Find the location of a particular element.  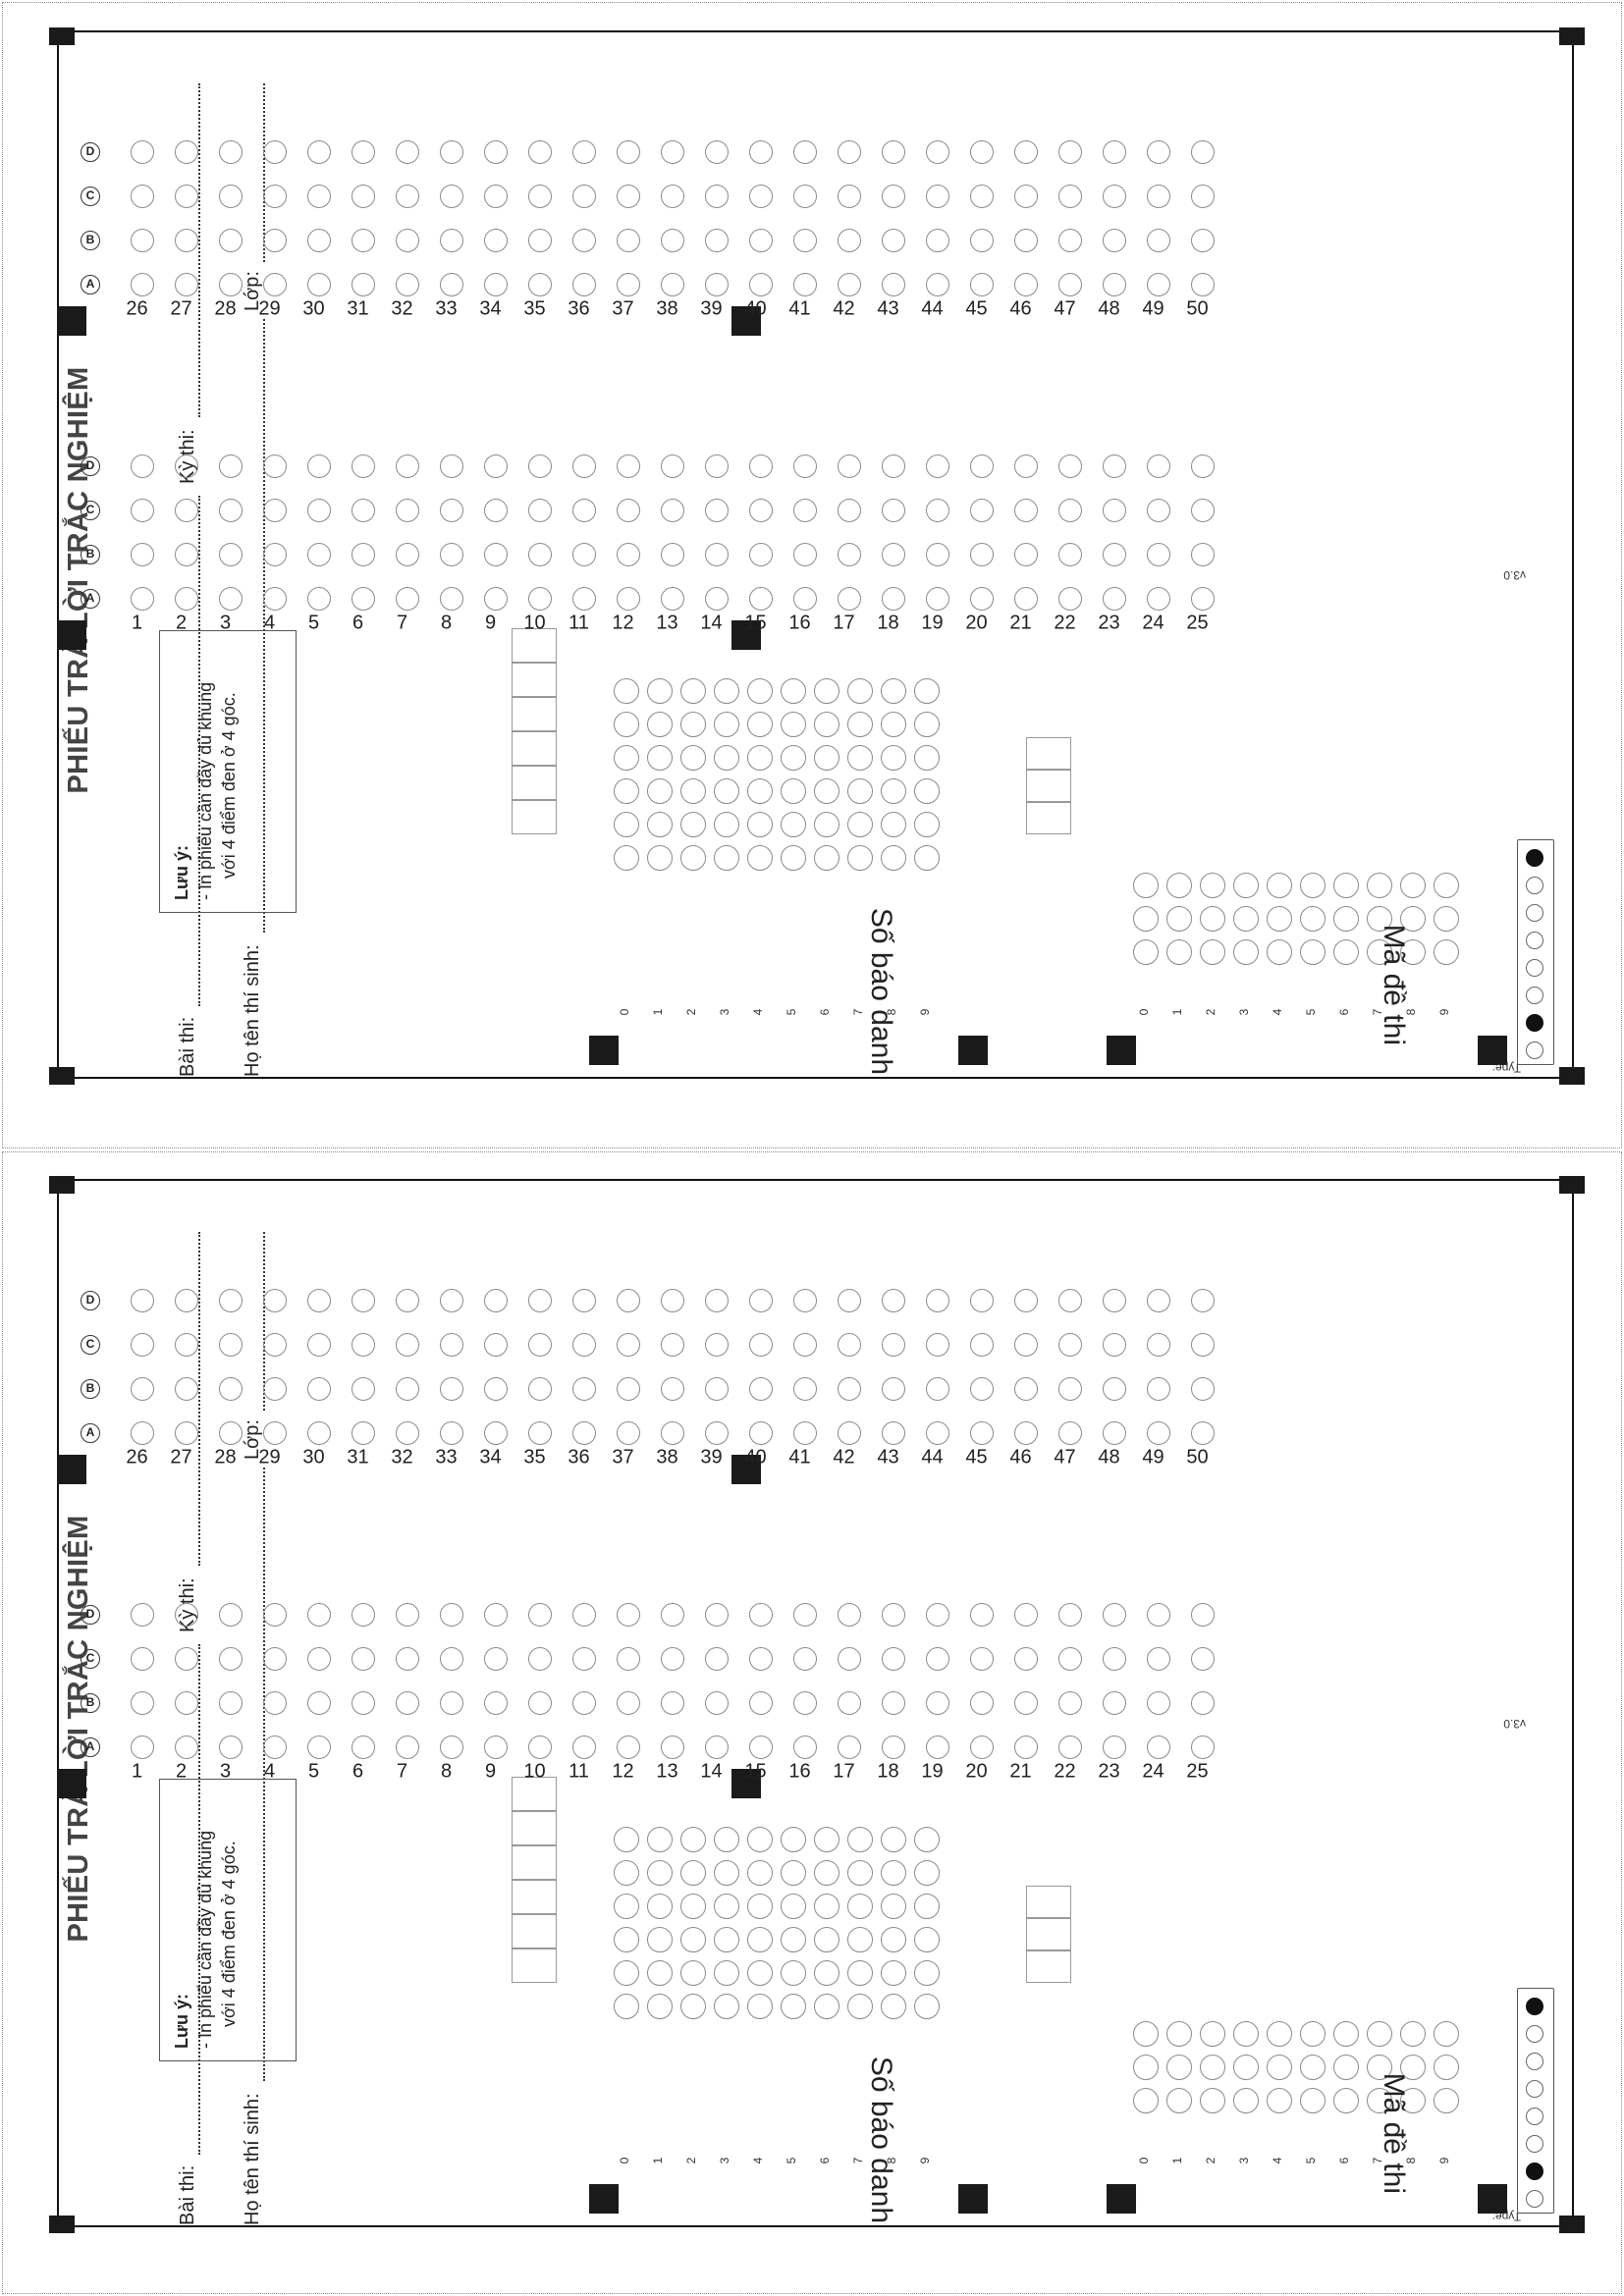

type-bubble-filled is located at coordinates (1534, 2006).